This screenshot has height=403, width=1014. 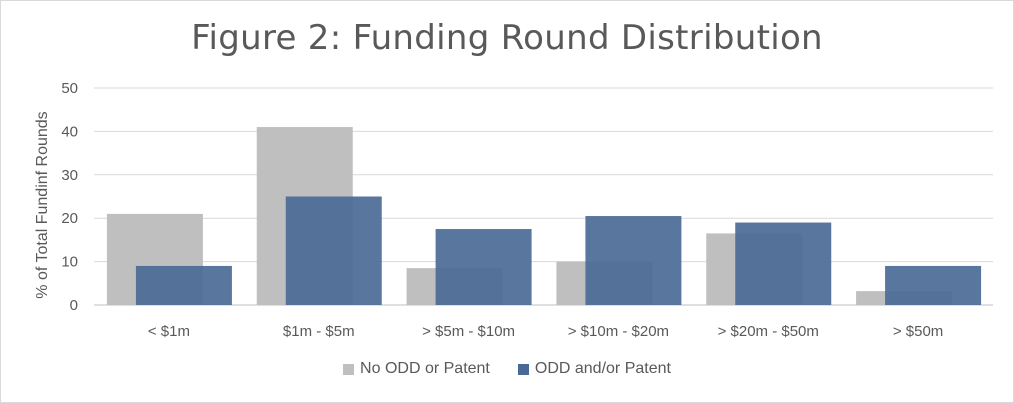 What do you see at coordinates (319, 331) in the screenshot?
I see `x-tick-label: $1m - $5m` at bounding box center [319, 331].